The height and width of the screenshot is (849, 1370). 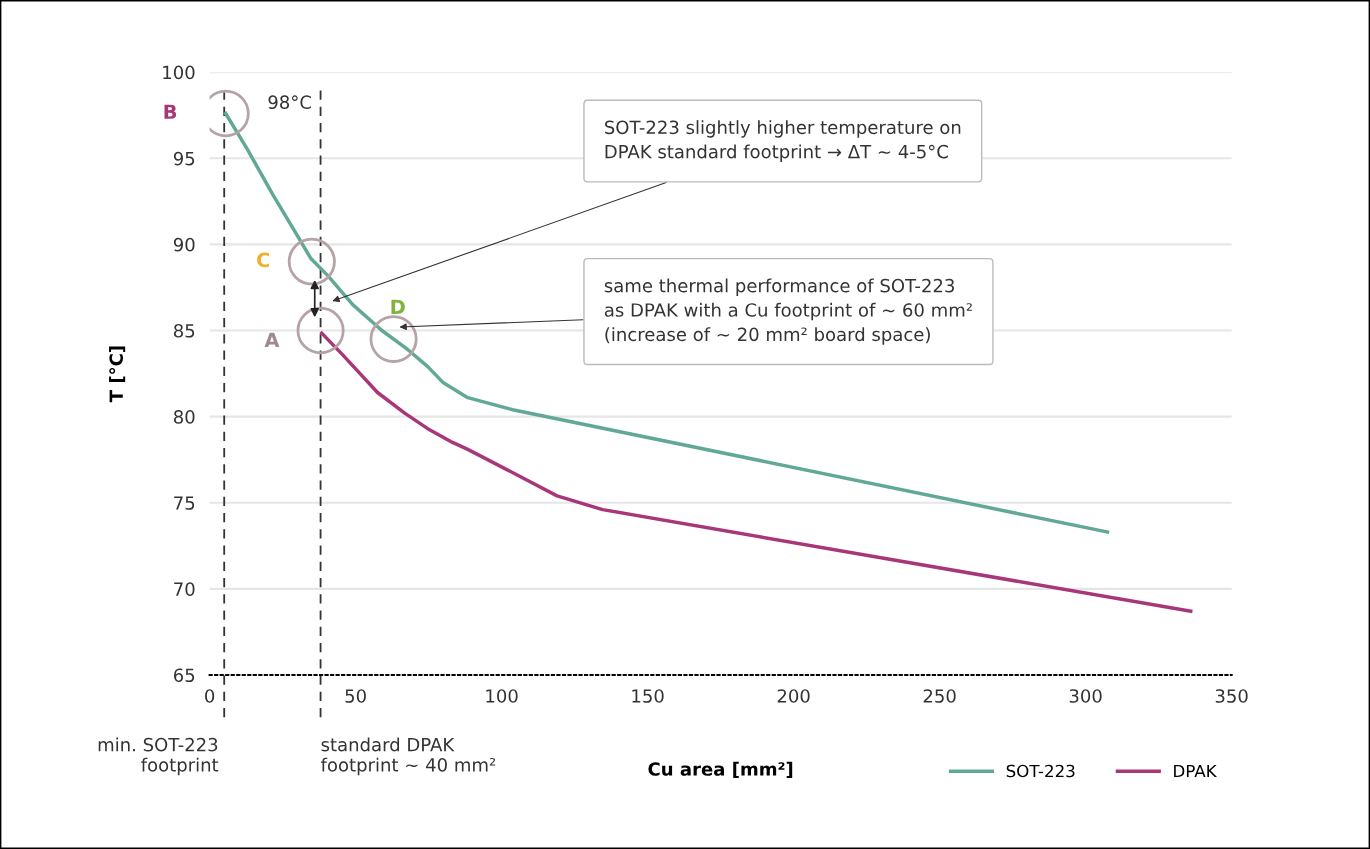 What do you see at coordinates (1040, 771) in the screenshot?
I see `legend-label: SOT-223` at bounding box center [1040, 771].